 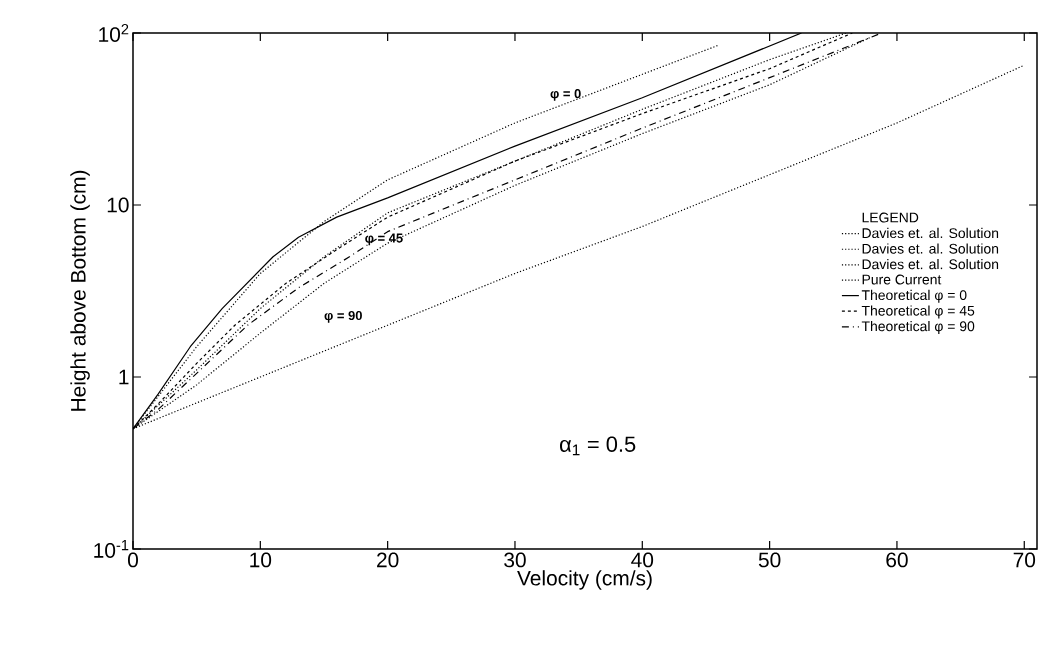 I want to click on annotation: φ = 0, so click(x=565, y=95).